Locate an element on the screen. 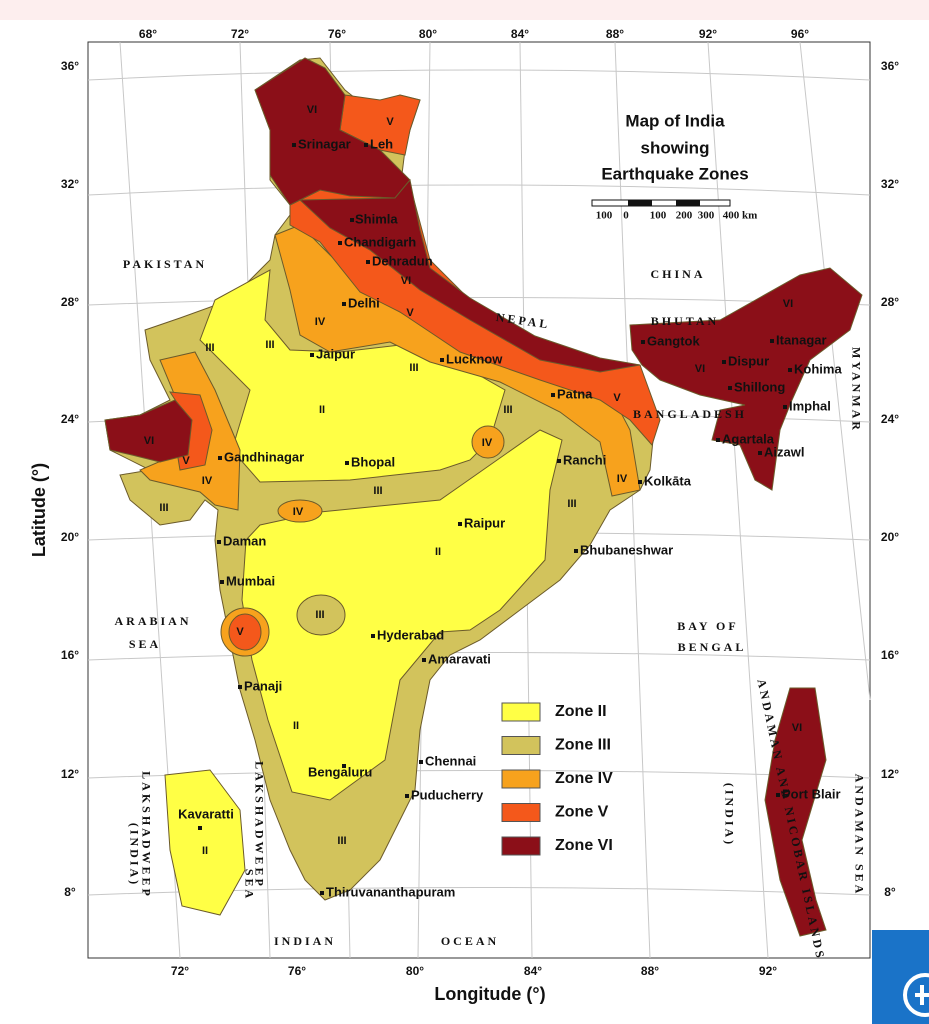  water-label: BENGAL is located at coordinates (712, 647).